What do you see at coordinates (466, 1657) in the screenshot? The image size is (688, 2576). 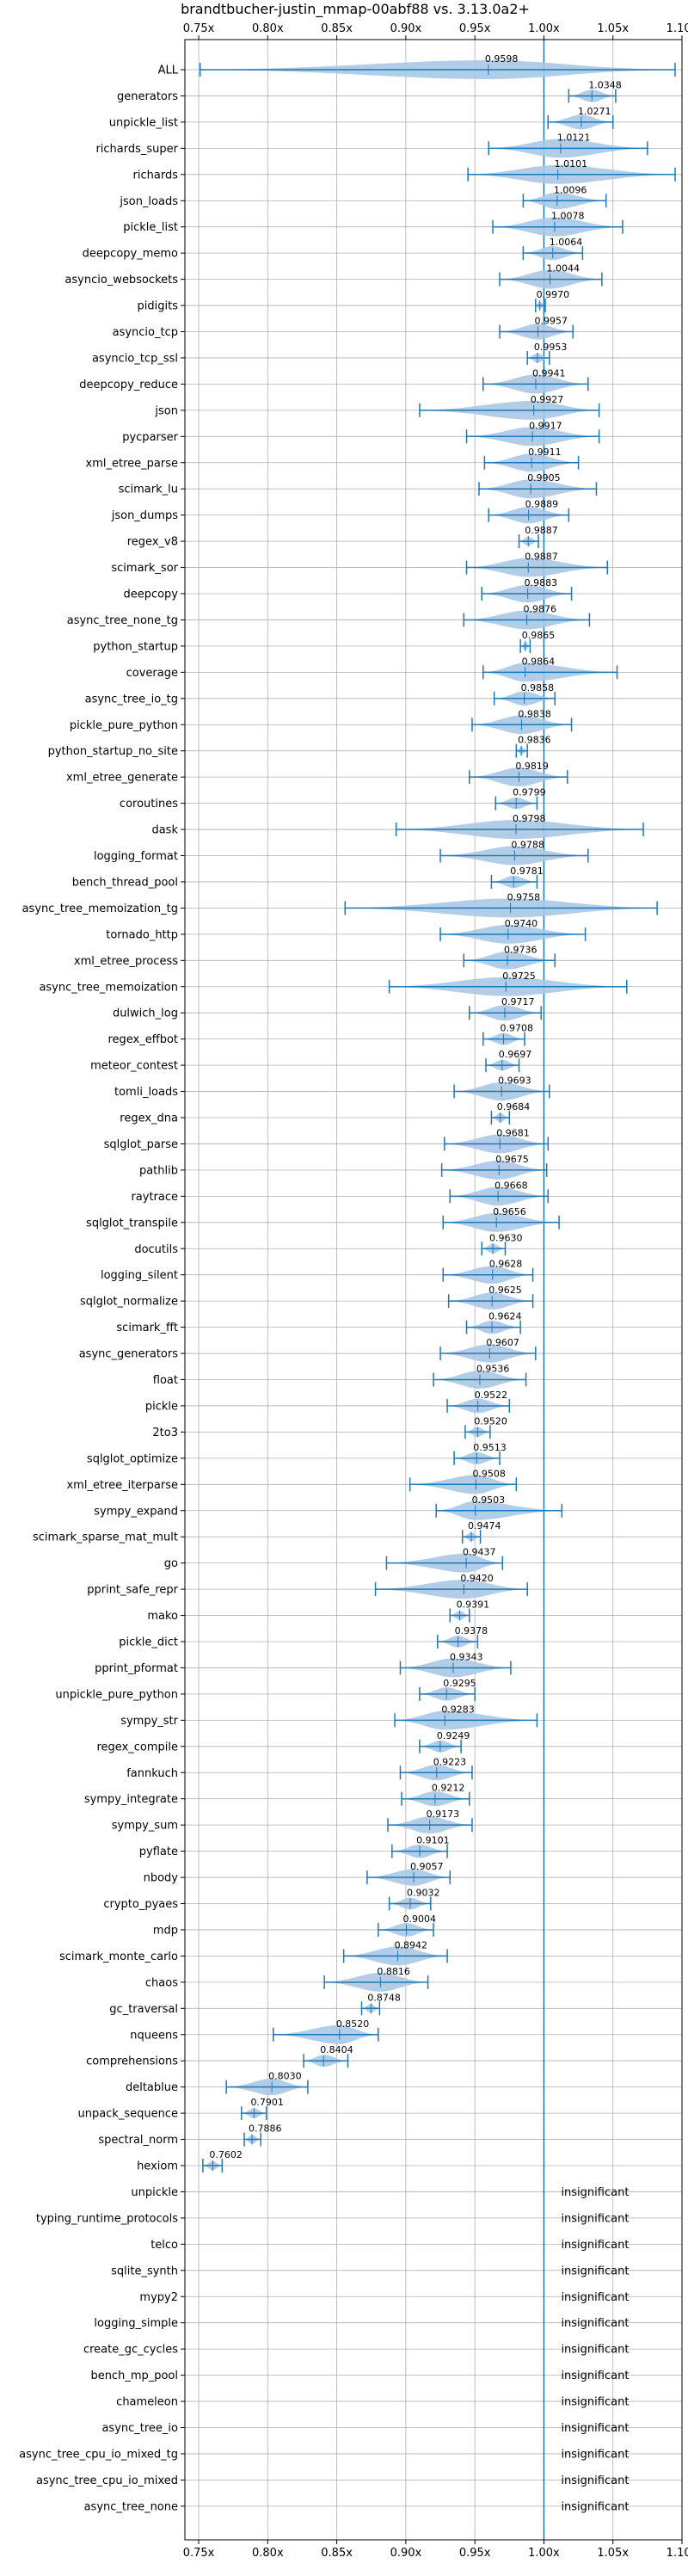 I see `value-label: 0.9343` at bounding box center [466, 1657].